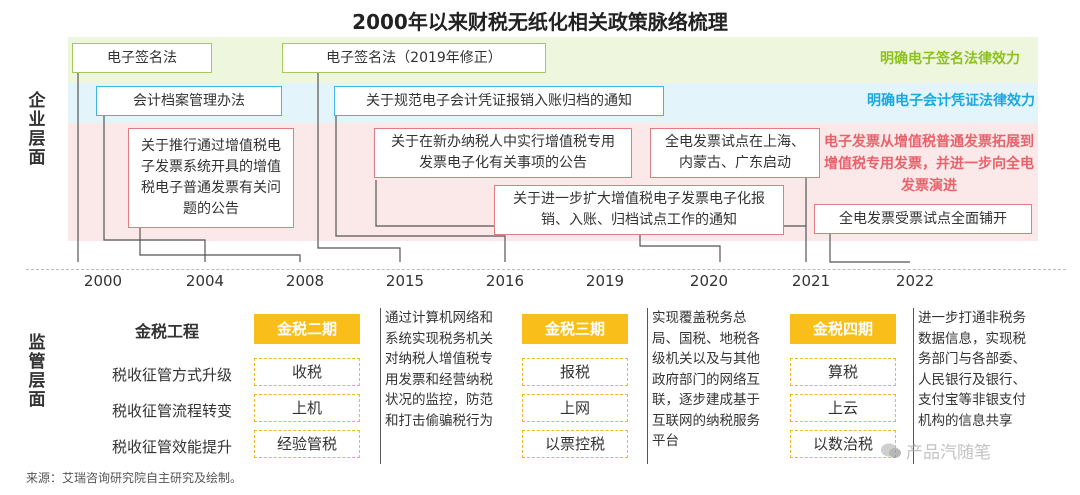 The image size is (1080, 495). I want to click on wechat-icon, so click(891, 451).